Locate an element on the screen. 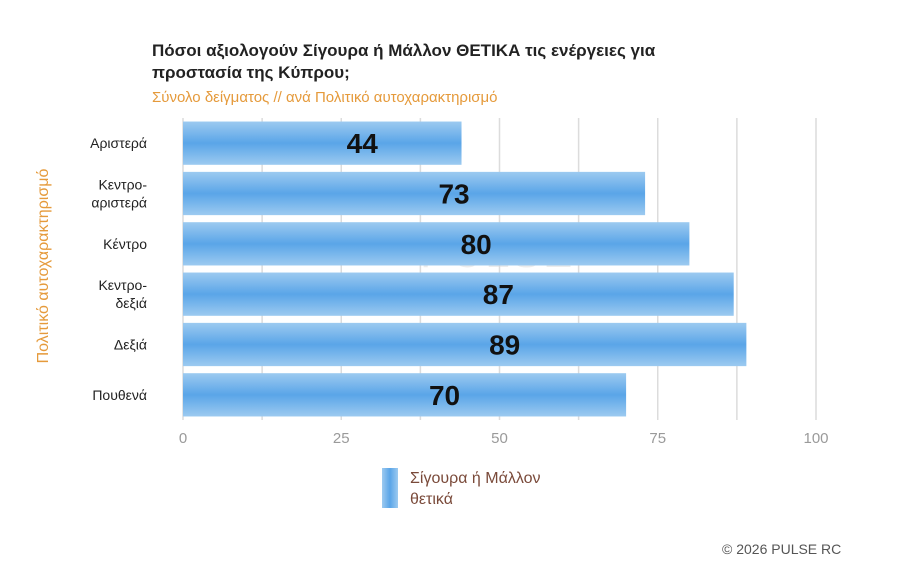 The height and width of the screenshot is (566, 900). x-tick-label: 100 is located at coordinates (815, 438).